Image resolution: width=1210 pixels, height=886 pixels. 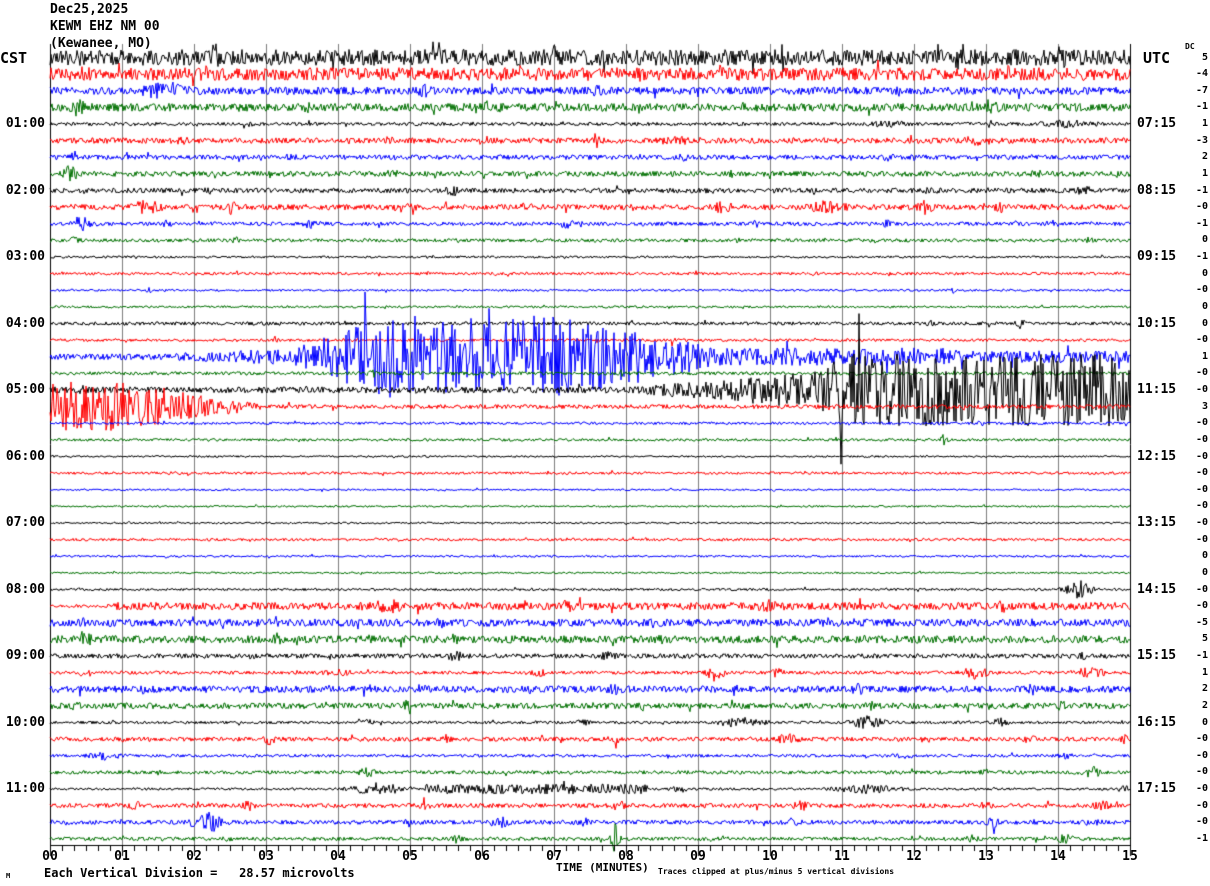 I want to click on utc-hour-label: 08:15, so click(x=1157, y=190).